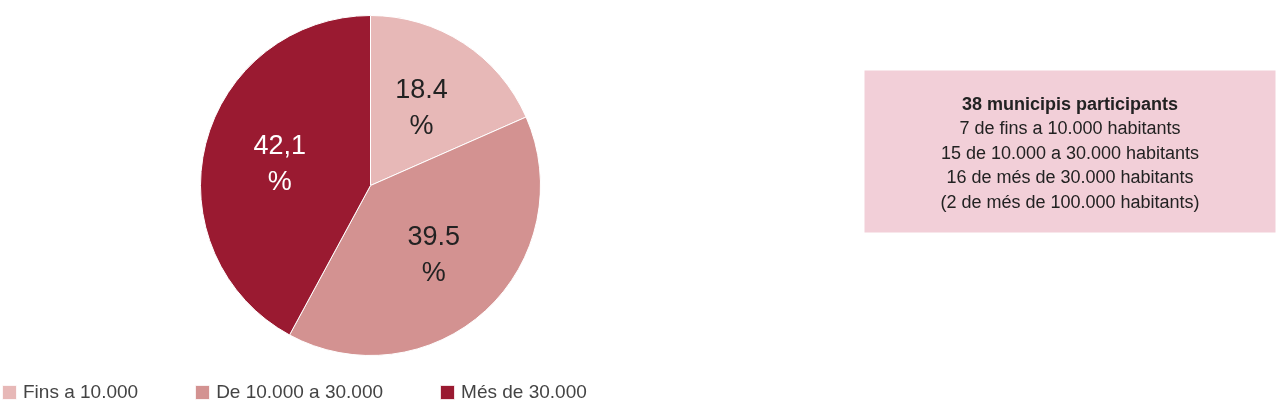 The height and width of the screenshot is (409, 1288). What do you see at coordinates (280, 162) in the screenshot?
I see `data-label: 42,1 %` at bounding box center [280, 162].